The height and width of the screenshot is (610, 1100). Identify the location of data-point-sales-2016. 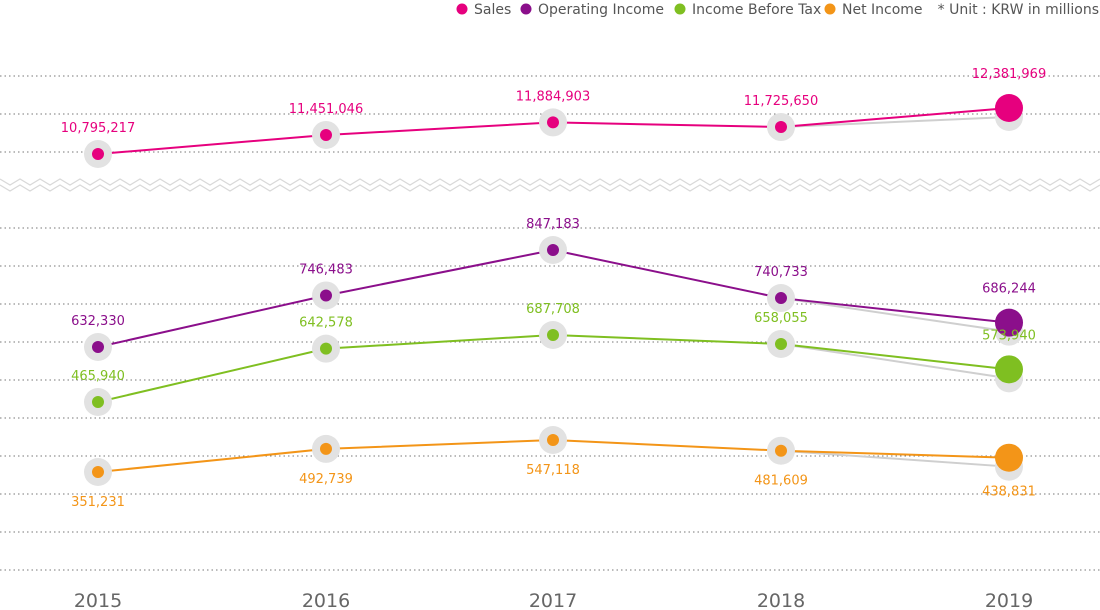
(326, 134).